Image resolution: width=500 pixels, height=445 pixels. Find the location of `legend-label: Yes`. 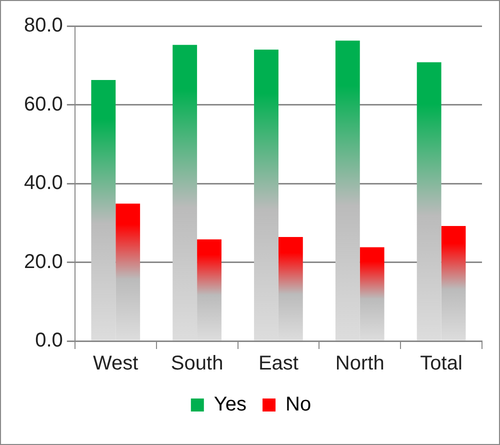

legend-label: Yes is located at coordinates (230, 405).